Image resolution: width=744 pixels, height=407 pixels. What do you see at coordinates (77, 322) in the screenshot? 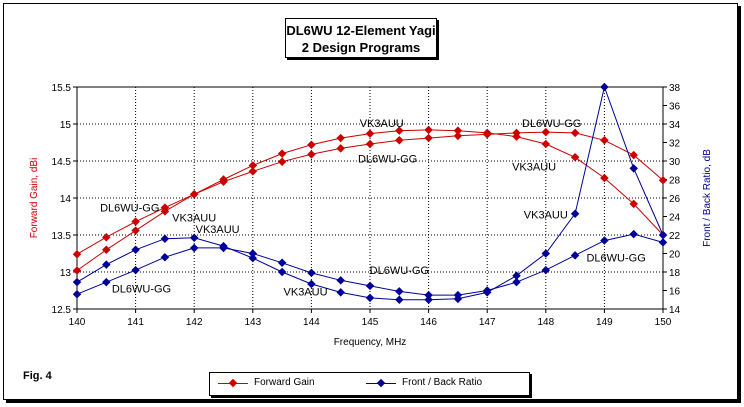
I see `x-tick-label: 140` at bounding box center [77, 322].